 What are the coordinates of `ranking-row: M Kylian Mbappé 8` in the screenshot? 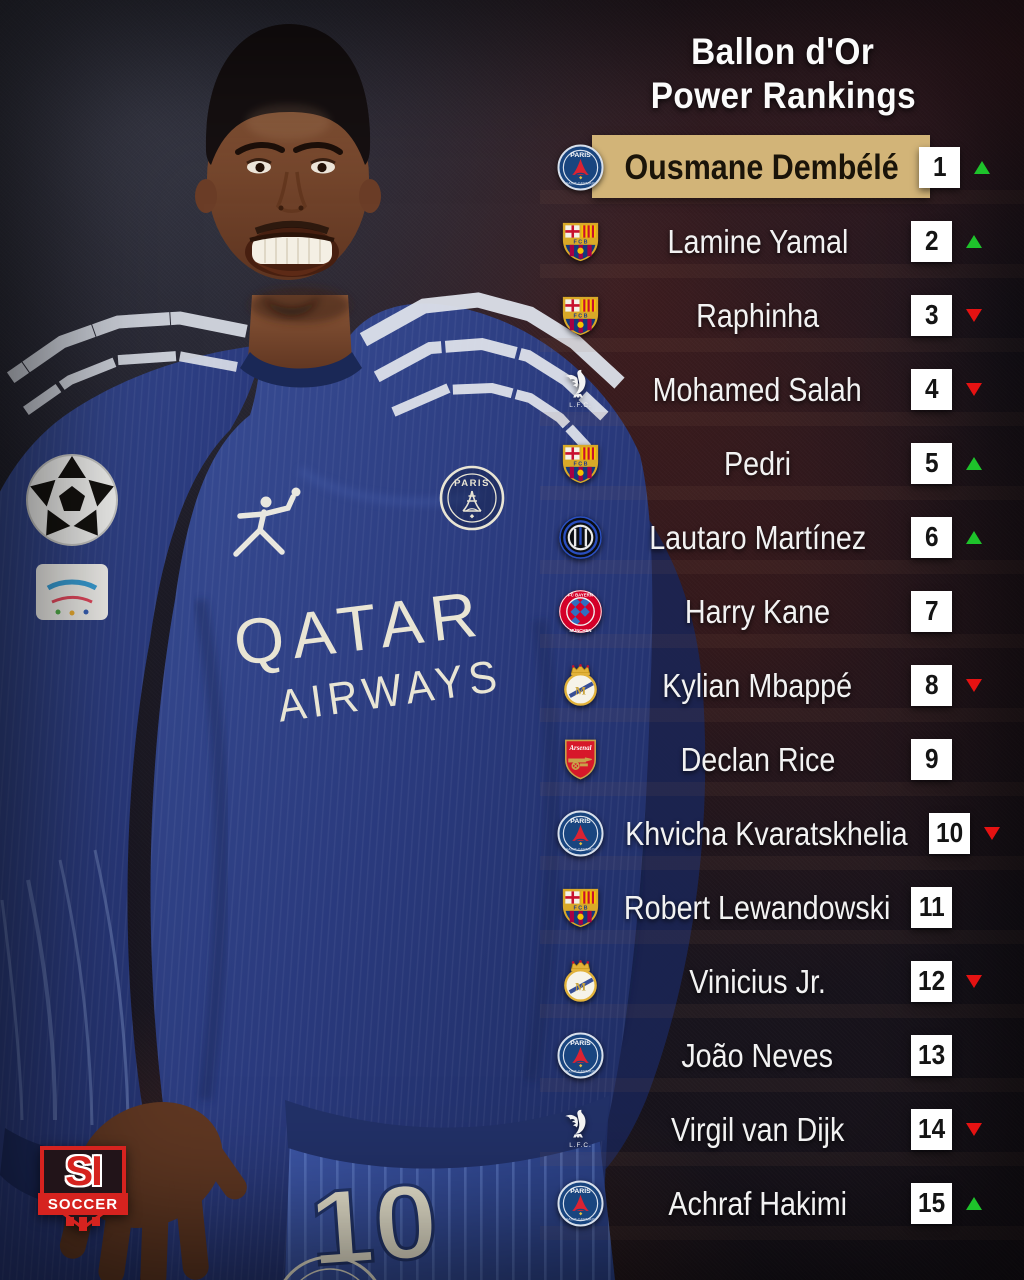 It's located at (776, 685).